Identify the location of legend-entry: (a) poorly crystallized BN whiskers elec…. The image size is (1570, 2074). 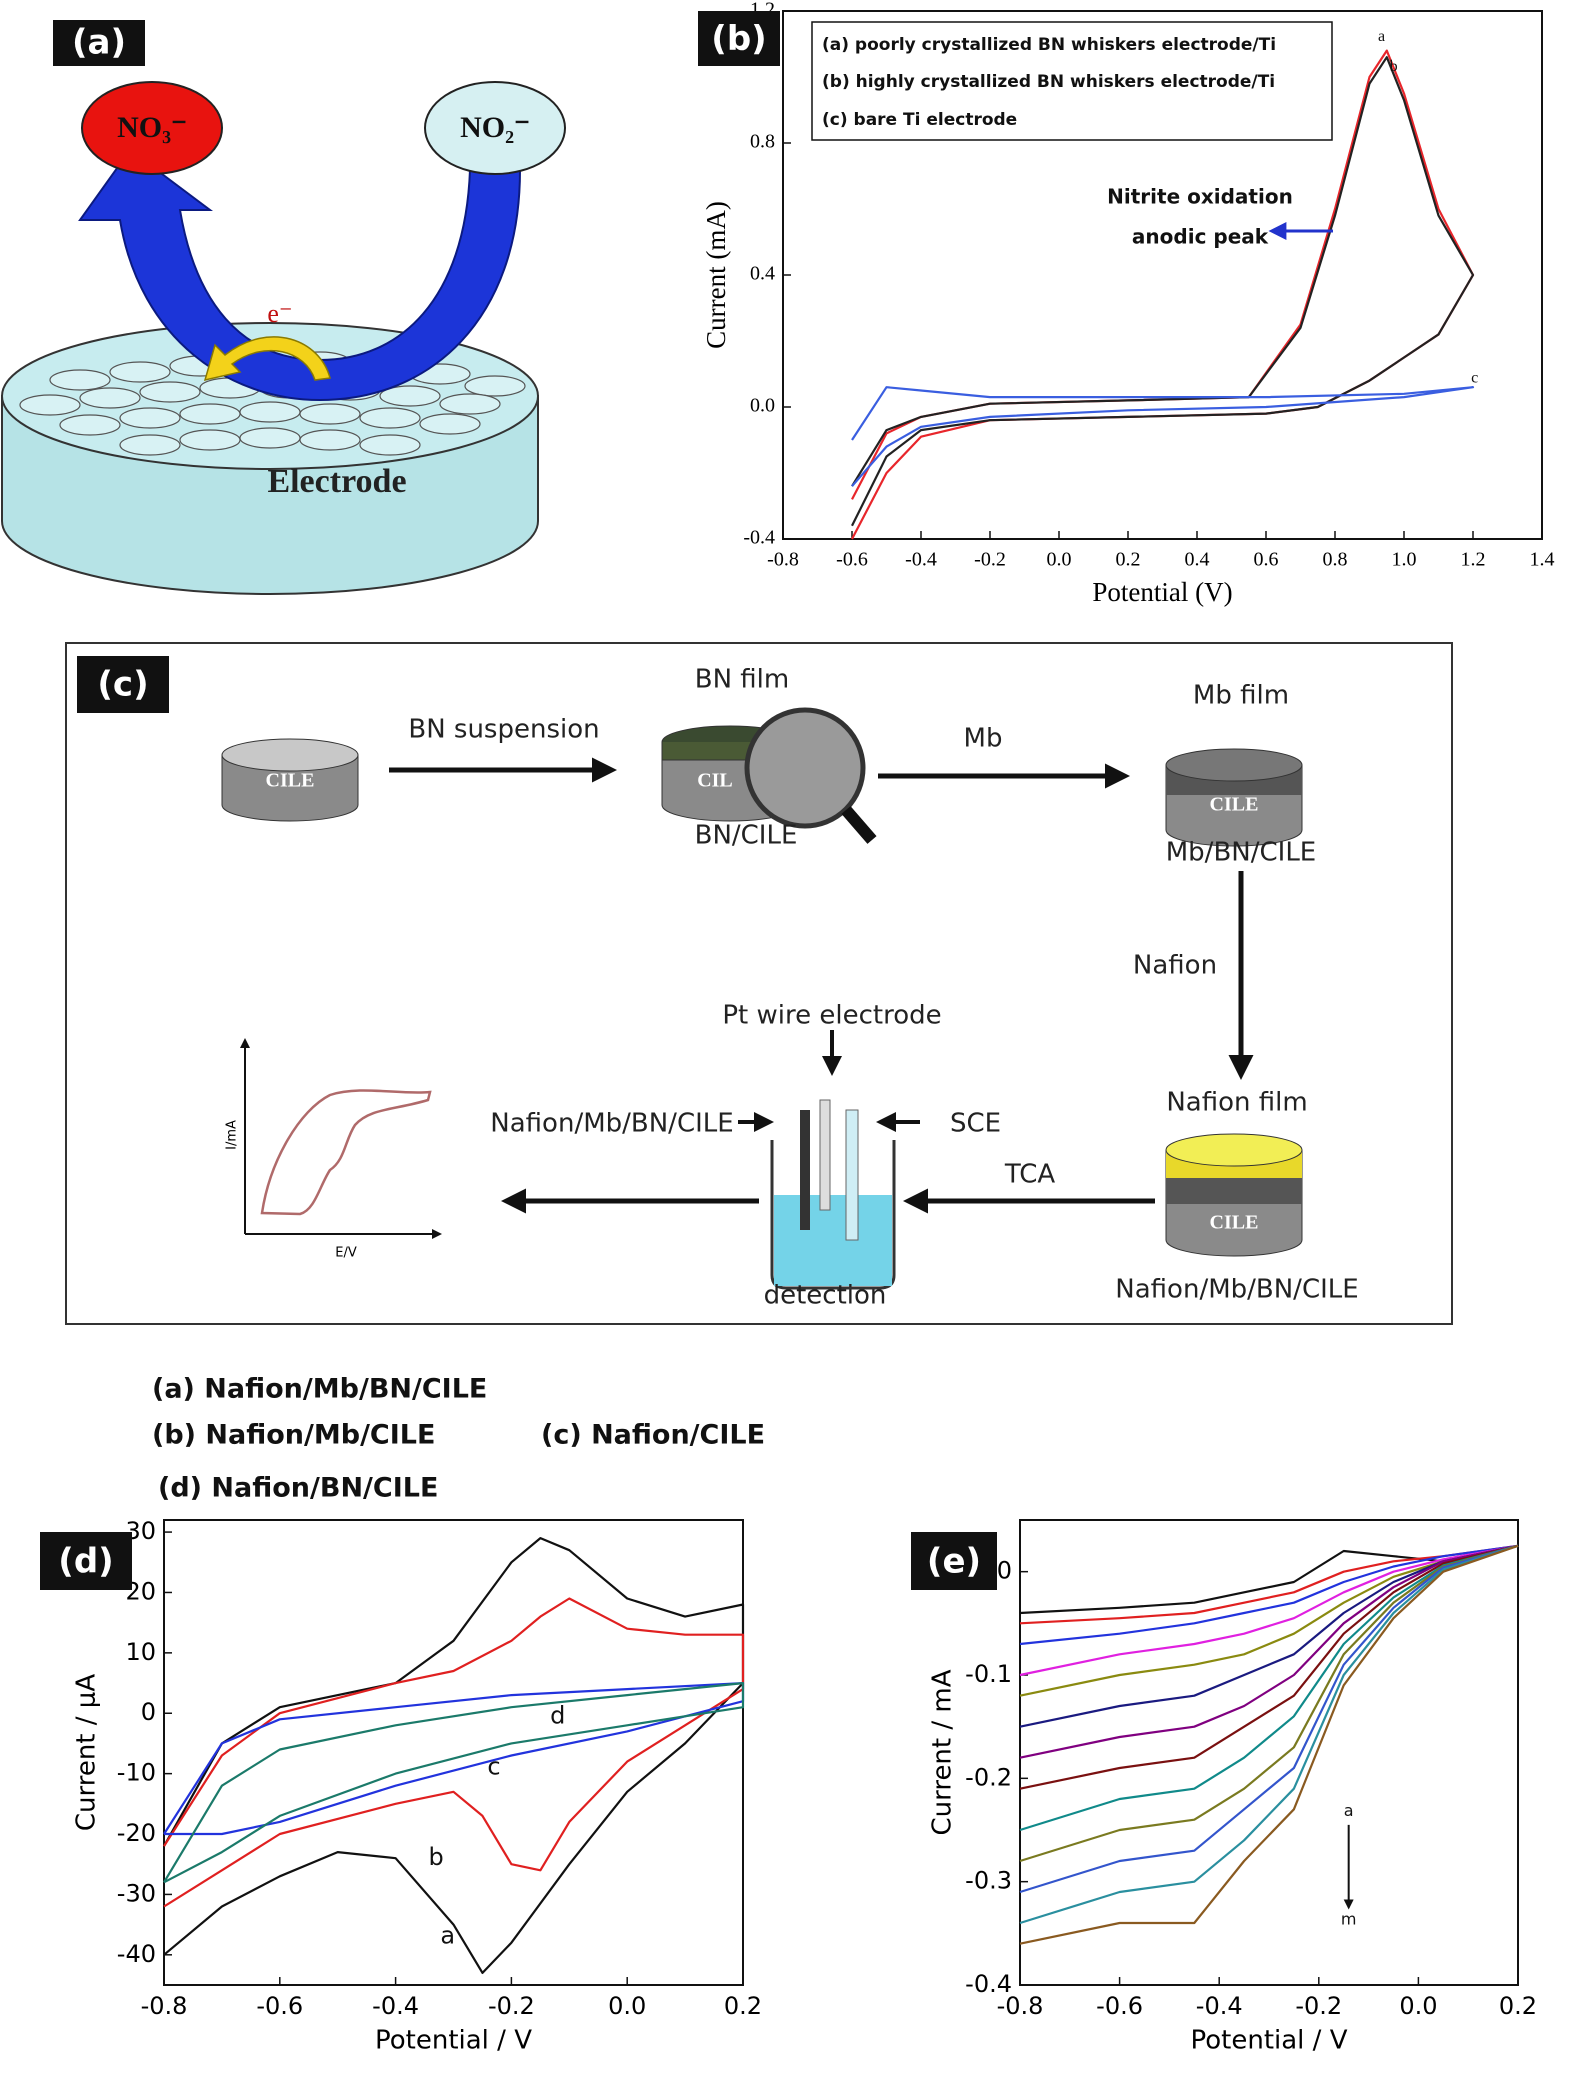
(1049, 45).